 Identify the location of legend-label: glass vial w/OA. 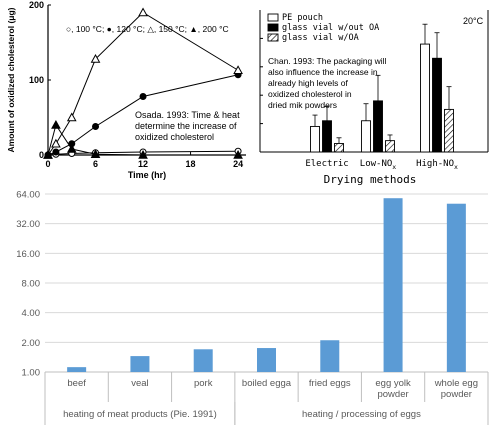
(320, 38).